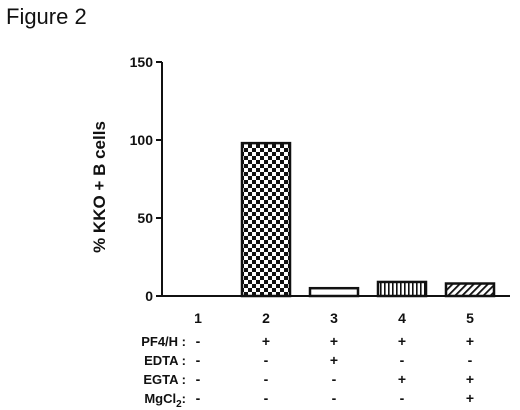  I want to click on figure-label: Figure 2, so click(46, 16).